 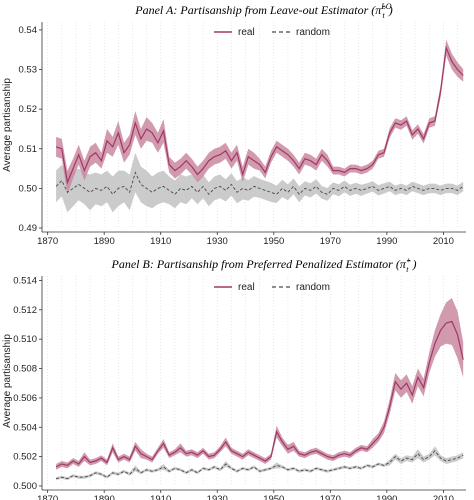 What do you see at coordinates (28, 30) in the screenshot?
I see `y-tick-label: 0.54` at bounding box center [28, 30].